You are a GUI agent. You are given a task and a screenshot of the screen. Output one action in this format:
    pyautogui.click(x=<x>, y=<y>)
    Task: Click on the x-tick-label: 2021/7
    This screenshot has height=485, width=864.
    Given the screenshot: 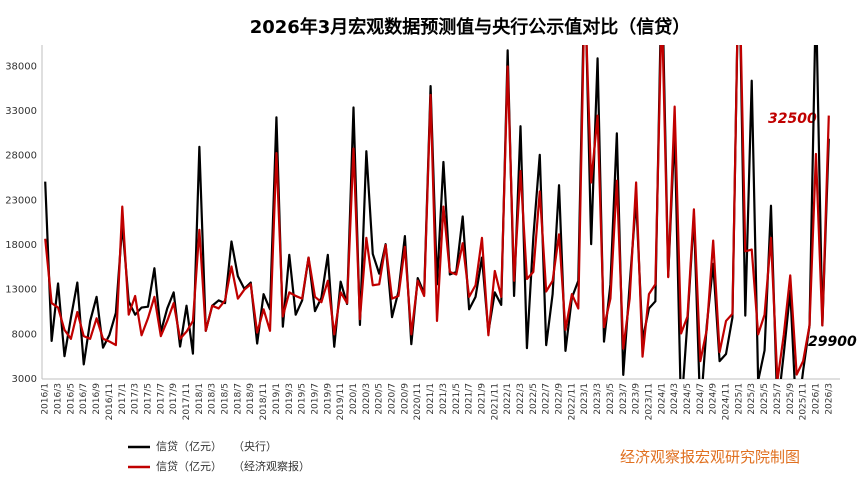 What is the action you would take?
    pyautogui.click(x=470, y=399)
    